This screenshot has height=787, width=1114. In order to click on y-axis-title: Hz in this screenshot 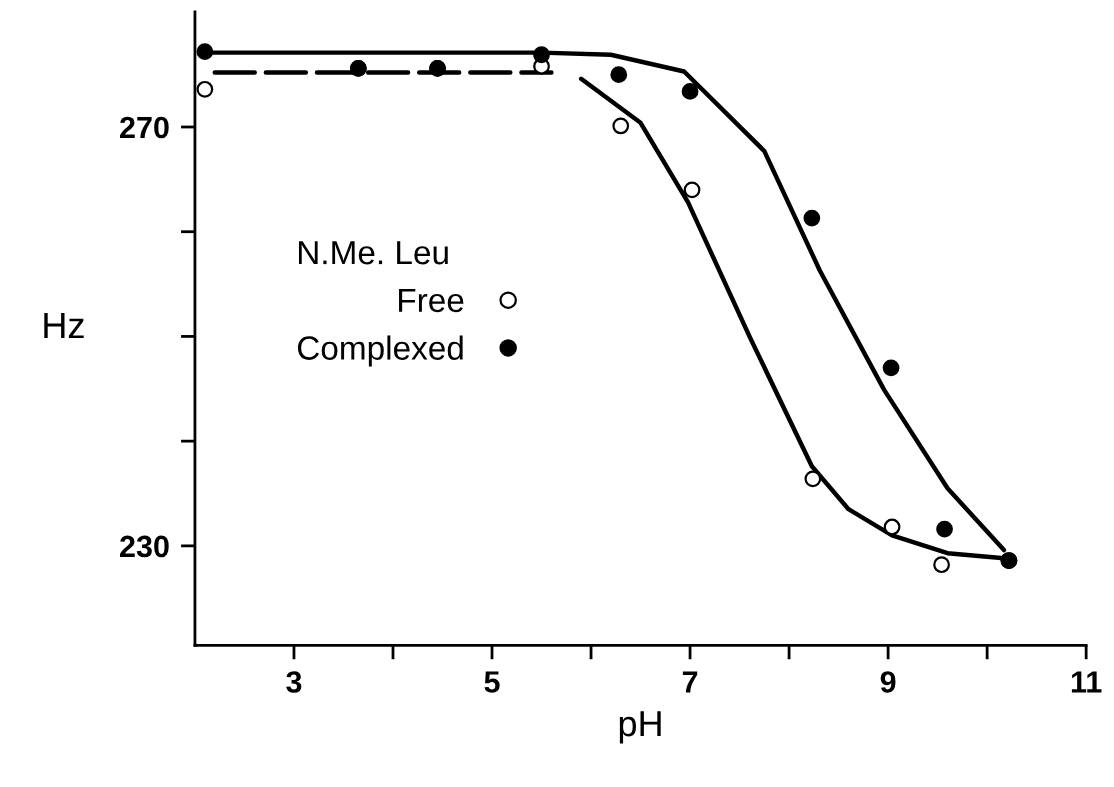, I will do `click(64, 325)`.